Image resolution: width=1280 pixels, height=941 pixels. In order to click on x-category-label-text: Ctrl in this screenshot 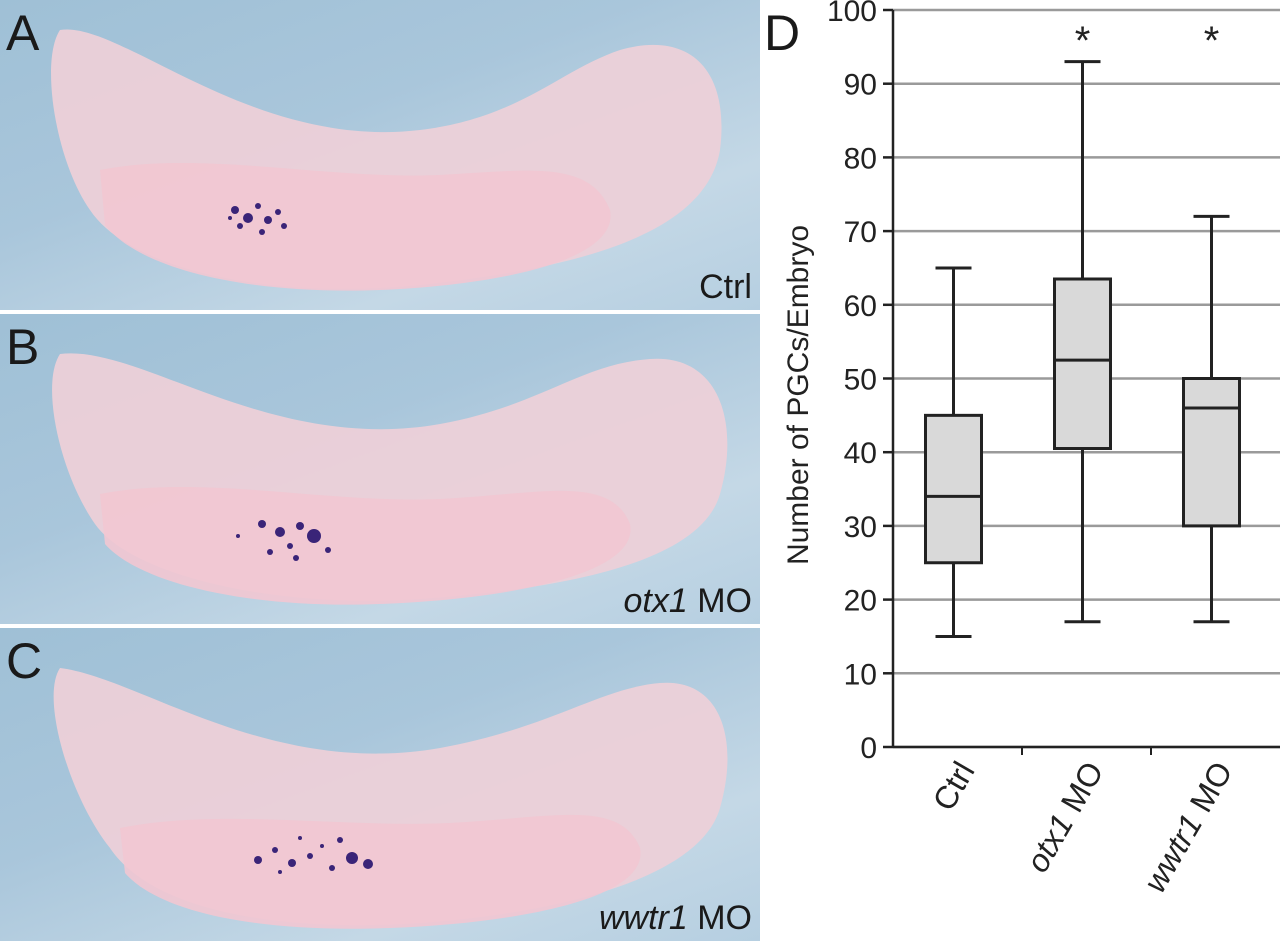, I will do `click(954, 786)`.